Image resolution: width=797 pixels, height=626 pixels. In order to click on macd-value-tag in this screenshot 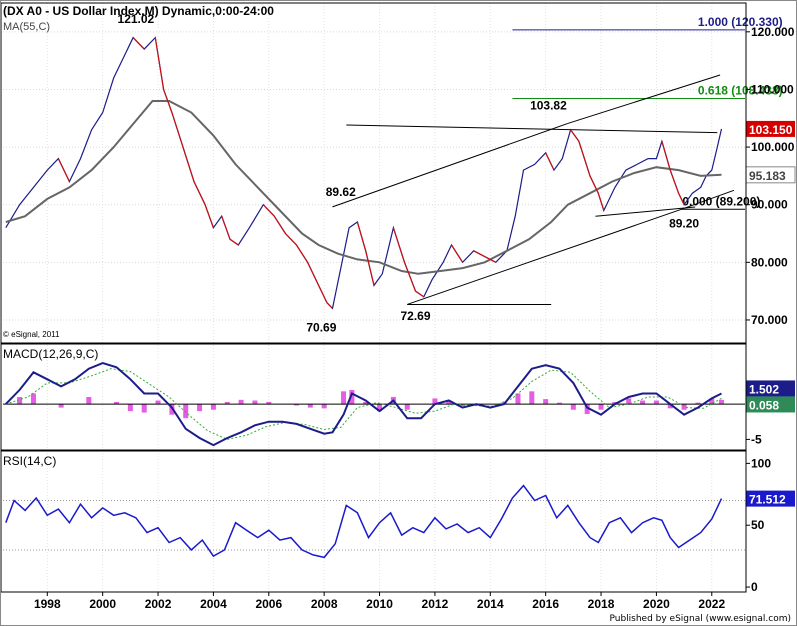, I will do `click(770, 388)`.